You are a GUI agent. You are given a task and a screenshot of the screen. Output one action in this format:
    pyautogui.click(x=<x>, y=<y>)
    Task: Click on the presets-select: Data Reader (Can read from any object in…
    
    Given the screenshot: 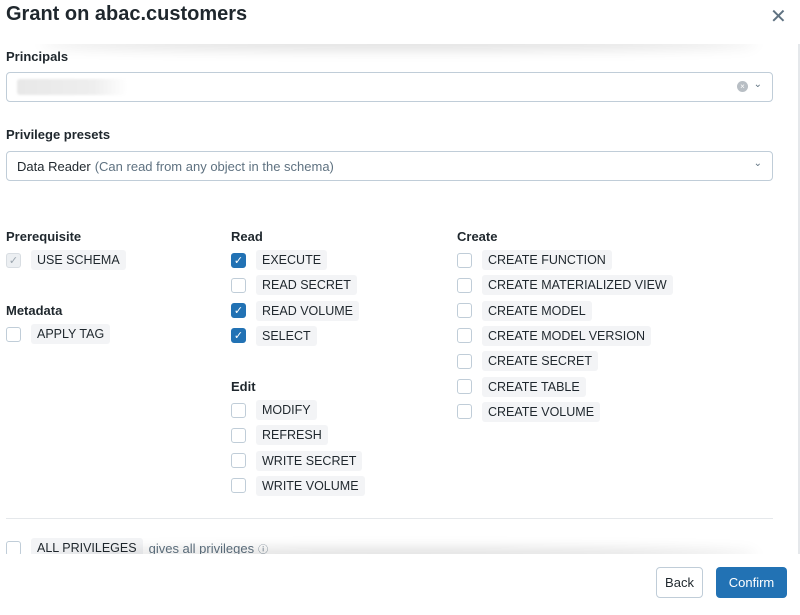 What is the action you would take?
    pyautogui.click(x=389, y=166)
    